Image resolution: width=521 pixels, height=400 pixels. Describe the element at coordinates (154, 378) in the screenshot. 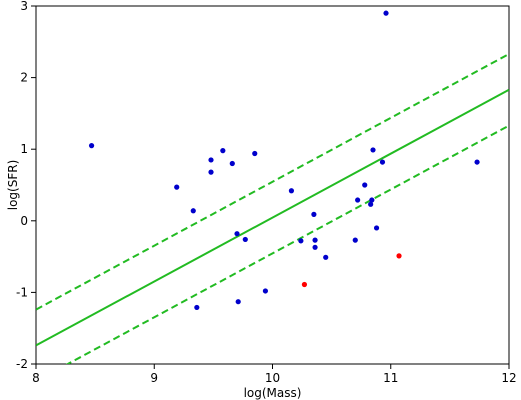

I see `x-tick-label: 9` at that location.